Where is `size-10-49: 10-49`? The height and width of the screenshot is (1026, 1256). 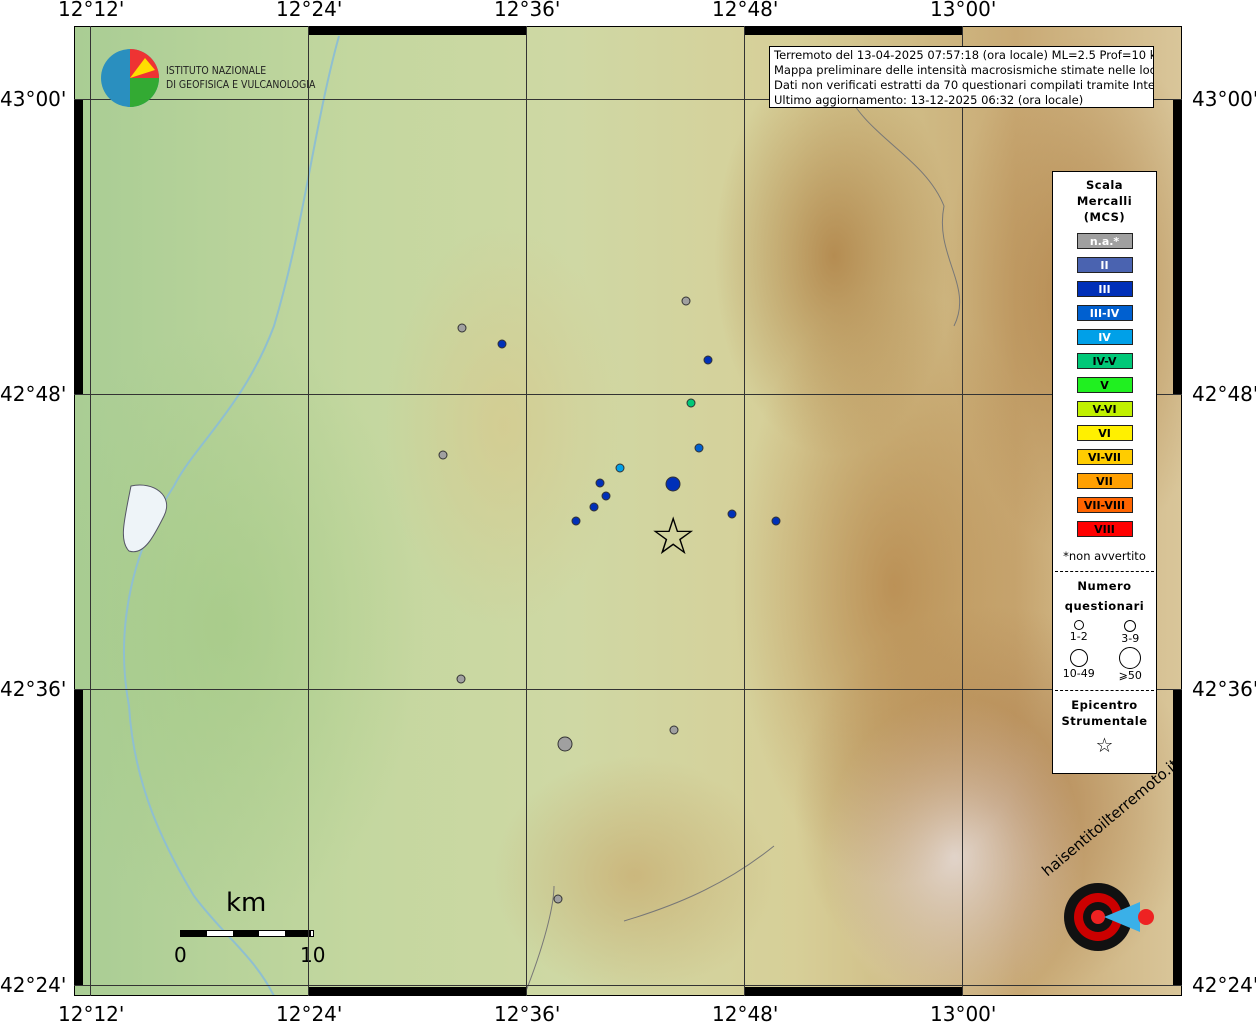
size-10-49: 10-49 is located at coordinates (1078, 673).